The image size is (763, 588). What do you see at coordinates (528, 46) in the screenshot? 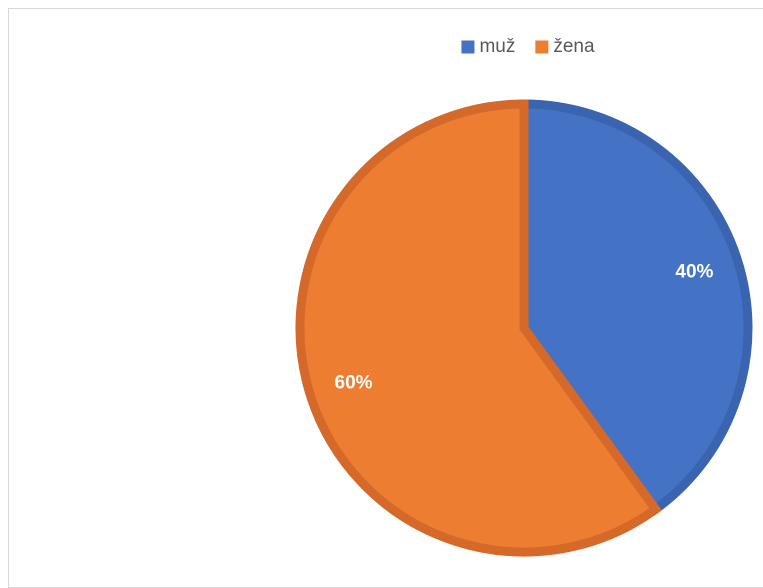
I see `legend: muž žena` at bounding box center [528, 46].